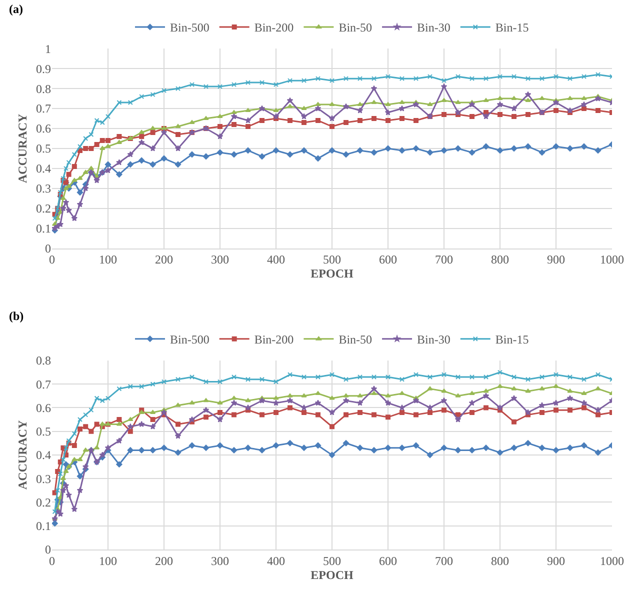  Describe the element at coordinates (16, 9) in the screenshot. I see `chart-title: (a)` at that location.